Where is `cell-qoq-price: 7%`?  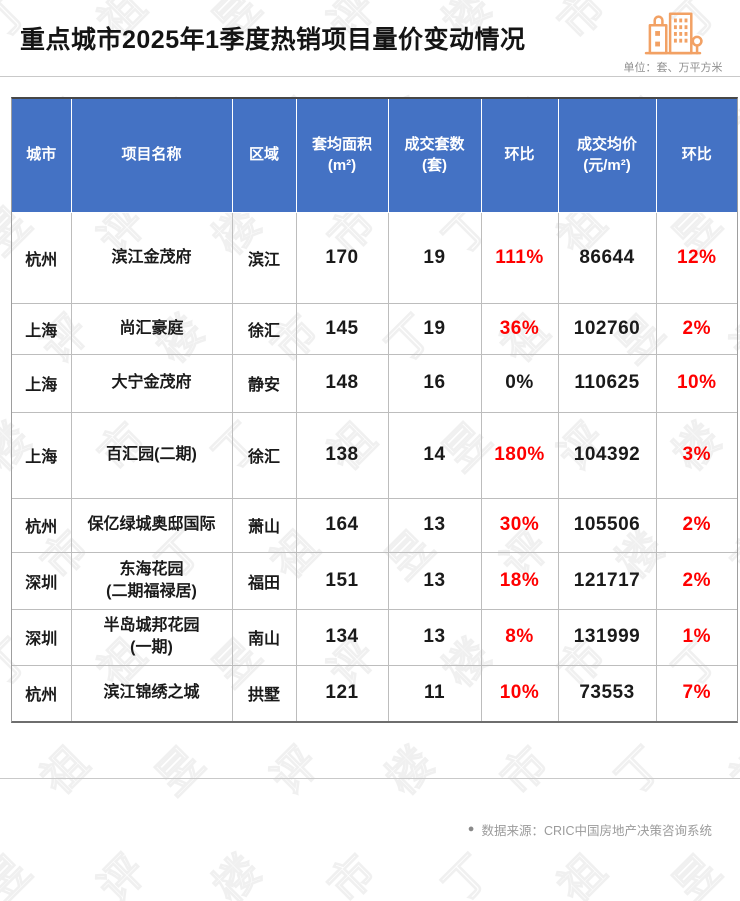 cell-qoq-price: 7% is located at coordinates (696, 692).